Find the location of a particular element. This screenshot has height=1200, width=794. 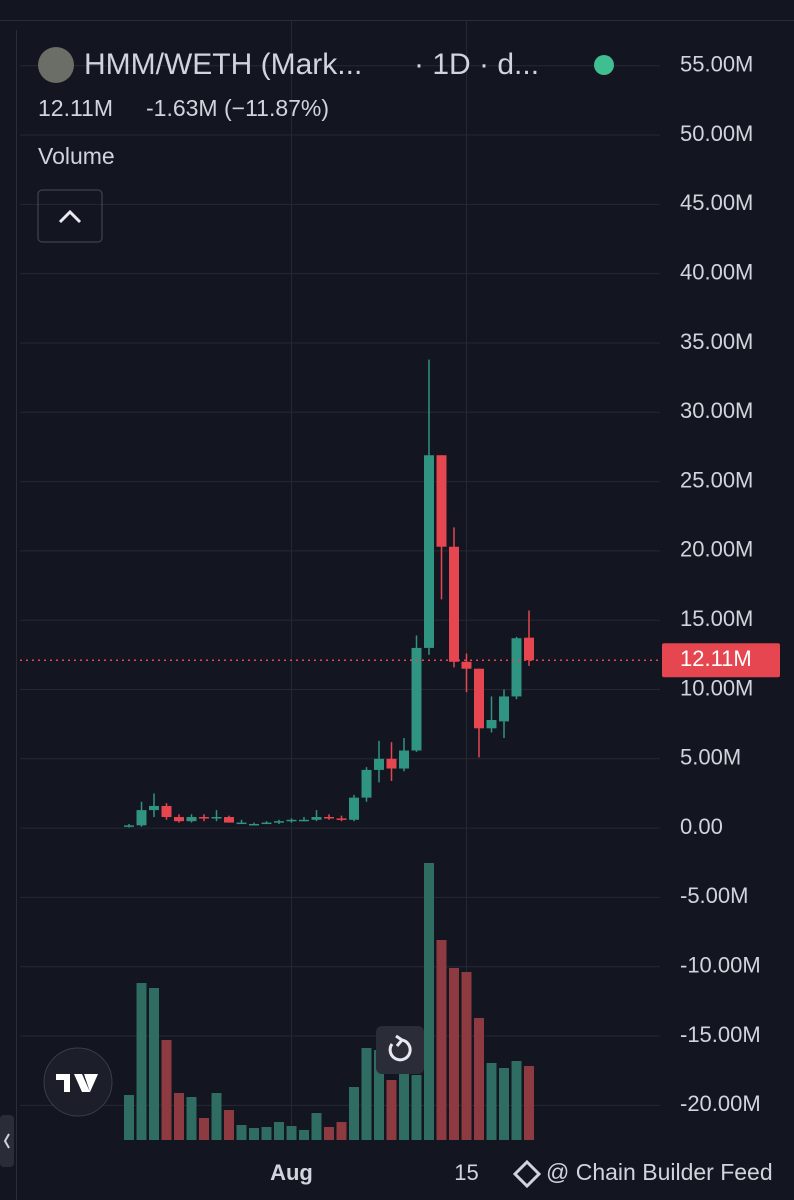

symbol-logo is located at coordinates (56, 65).